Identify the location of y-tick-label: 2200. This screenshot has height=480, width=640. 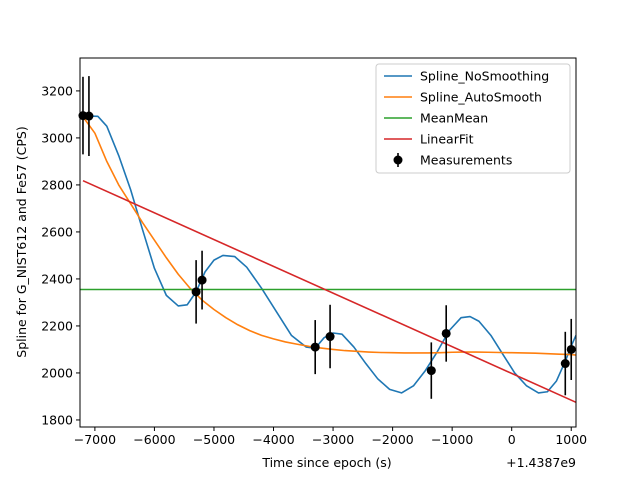
(57, 325).